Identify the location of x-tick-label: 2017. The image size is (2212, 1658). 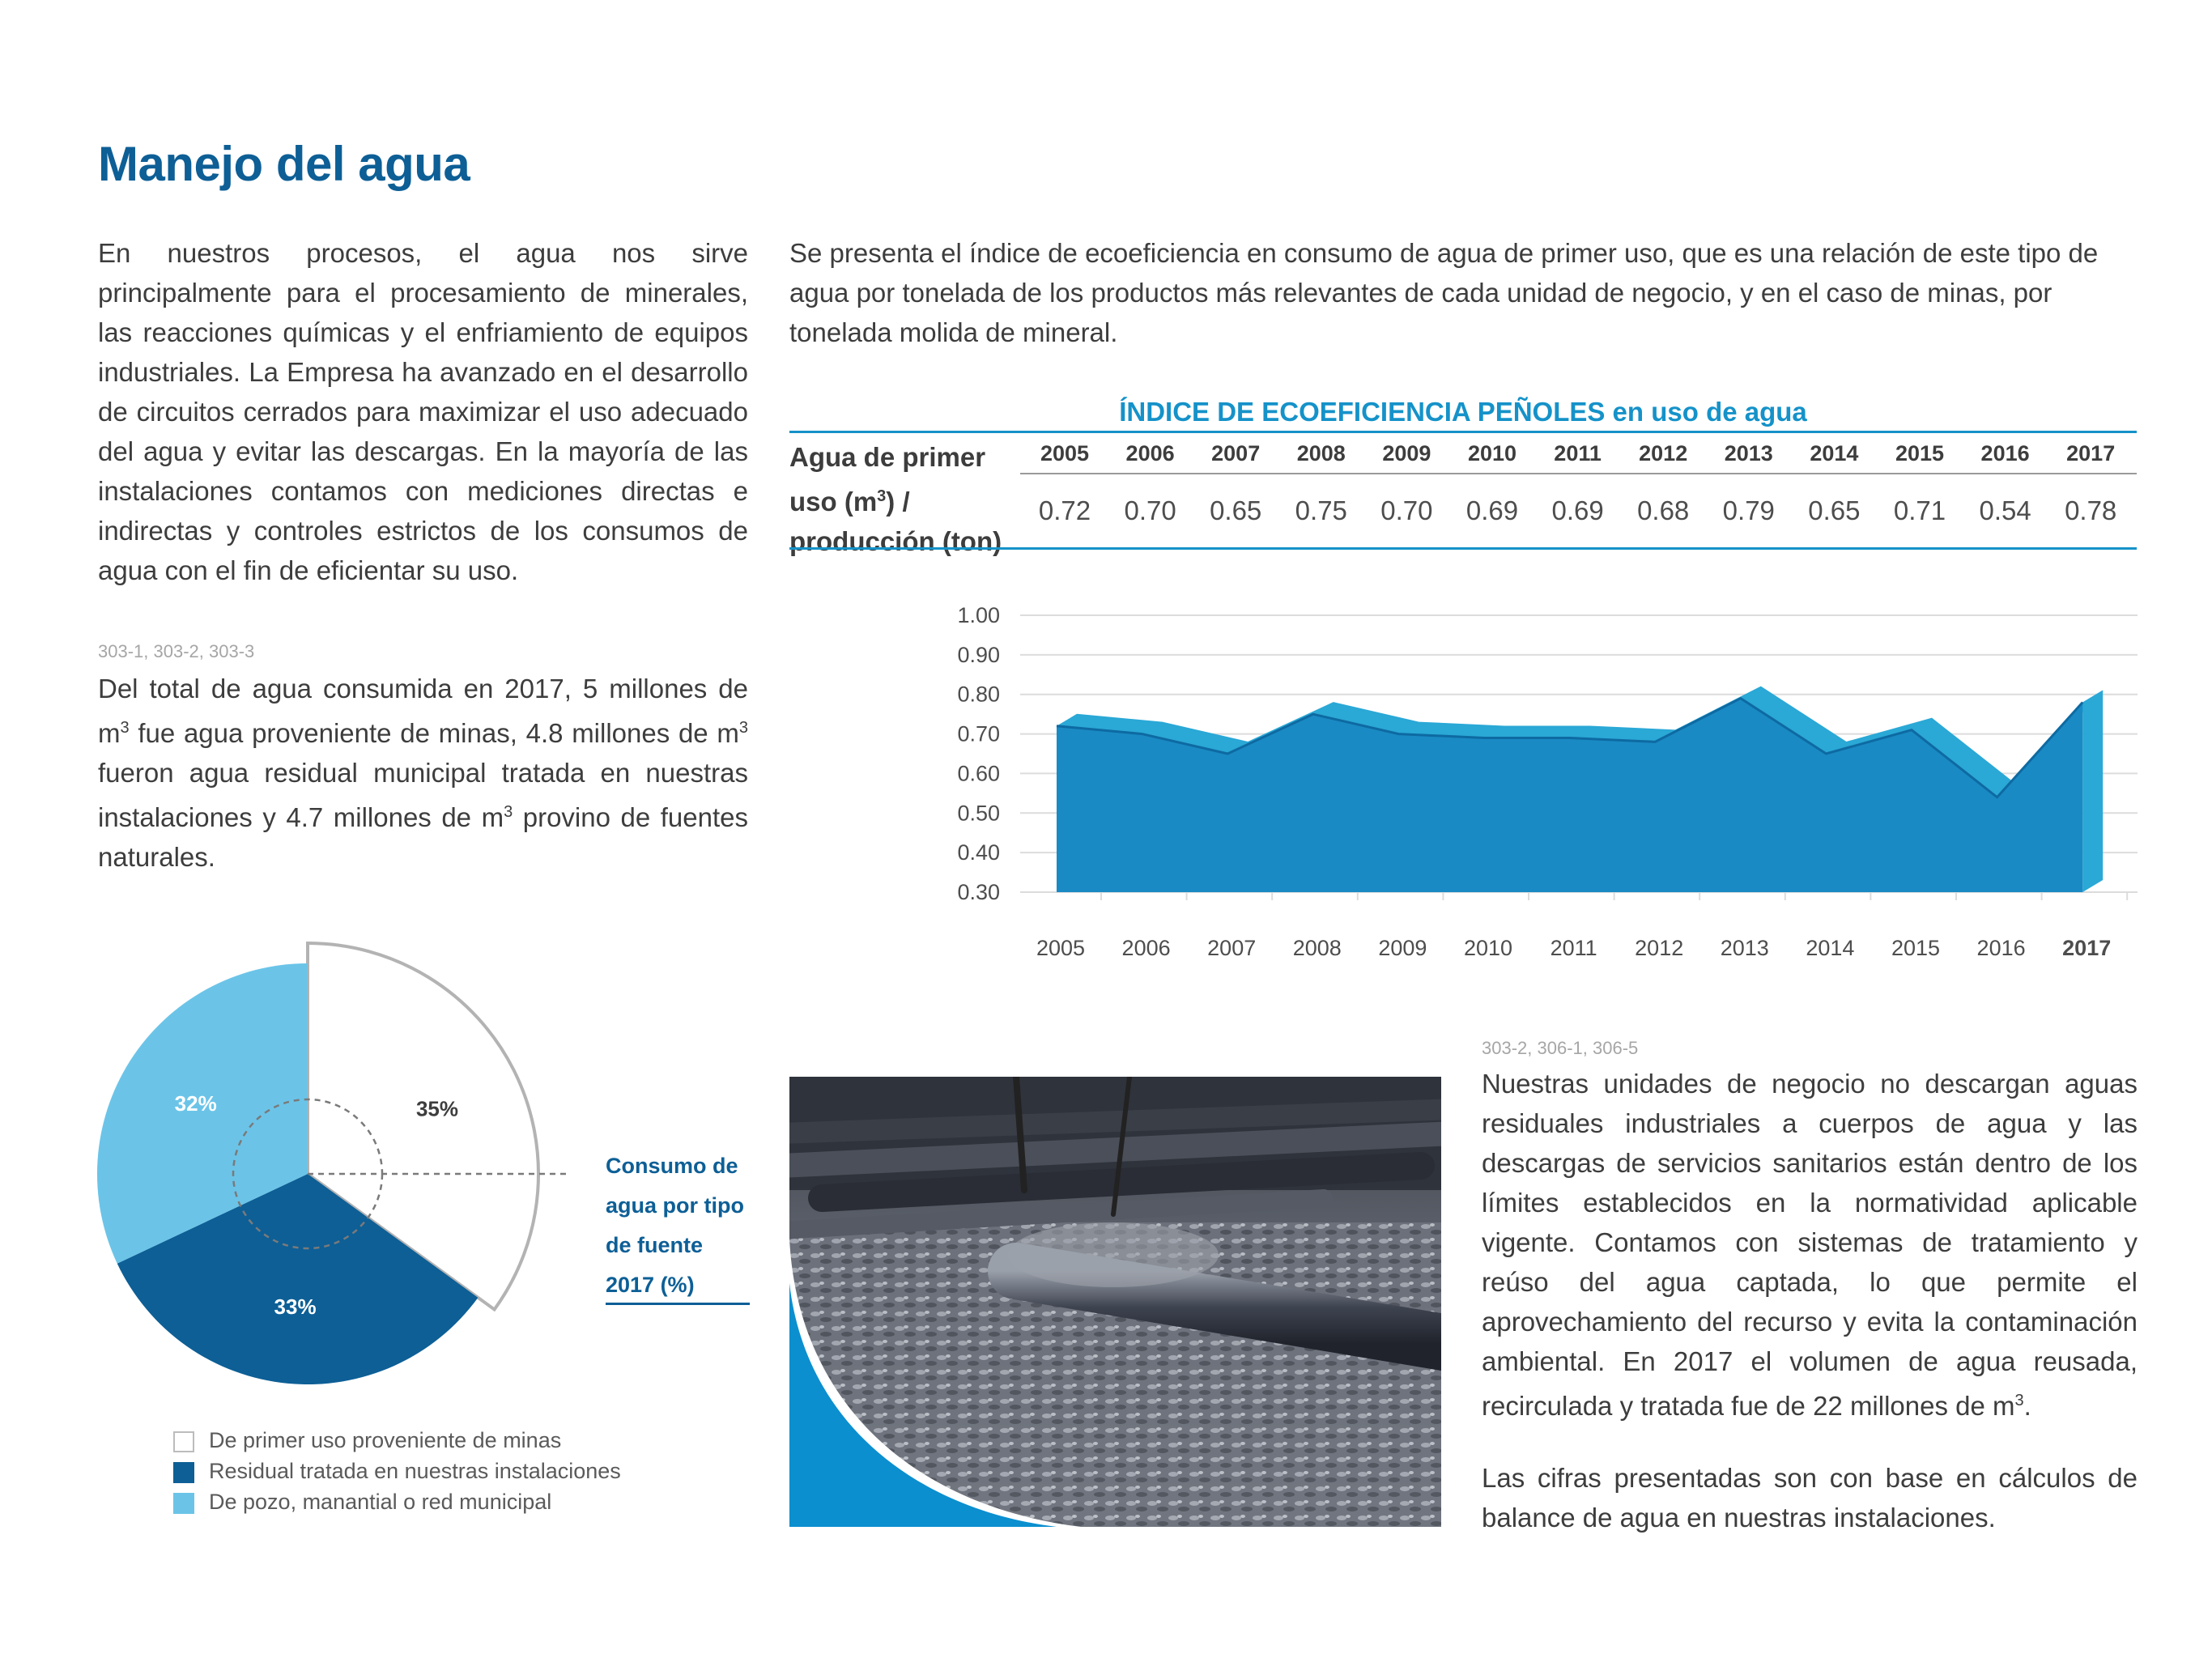
(2086, 948).